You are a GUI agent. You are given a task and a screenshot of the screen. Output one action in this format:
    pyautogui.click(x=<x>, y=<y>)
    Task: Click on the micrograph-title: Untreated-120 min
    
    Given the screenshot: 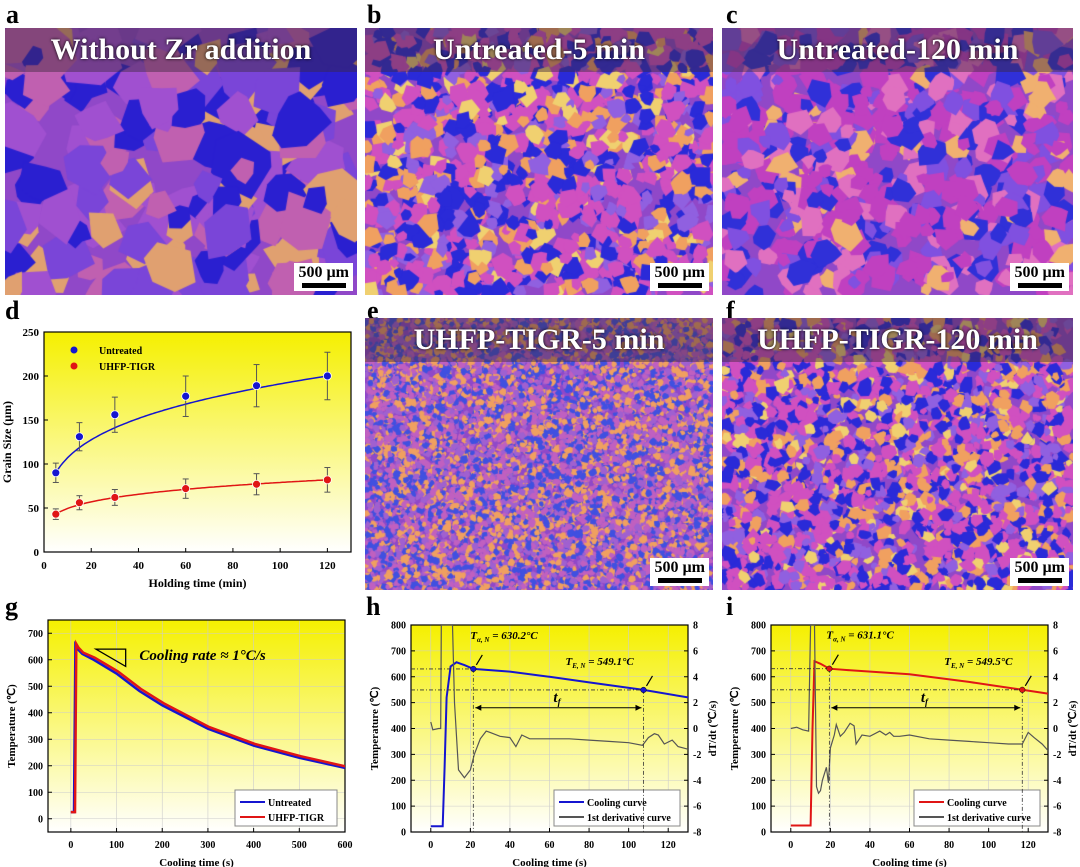 What is the action you would take?
    pyautogui.click(x=897, y=50)
    